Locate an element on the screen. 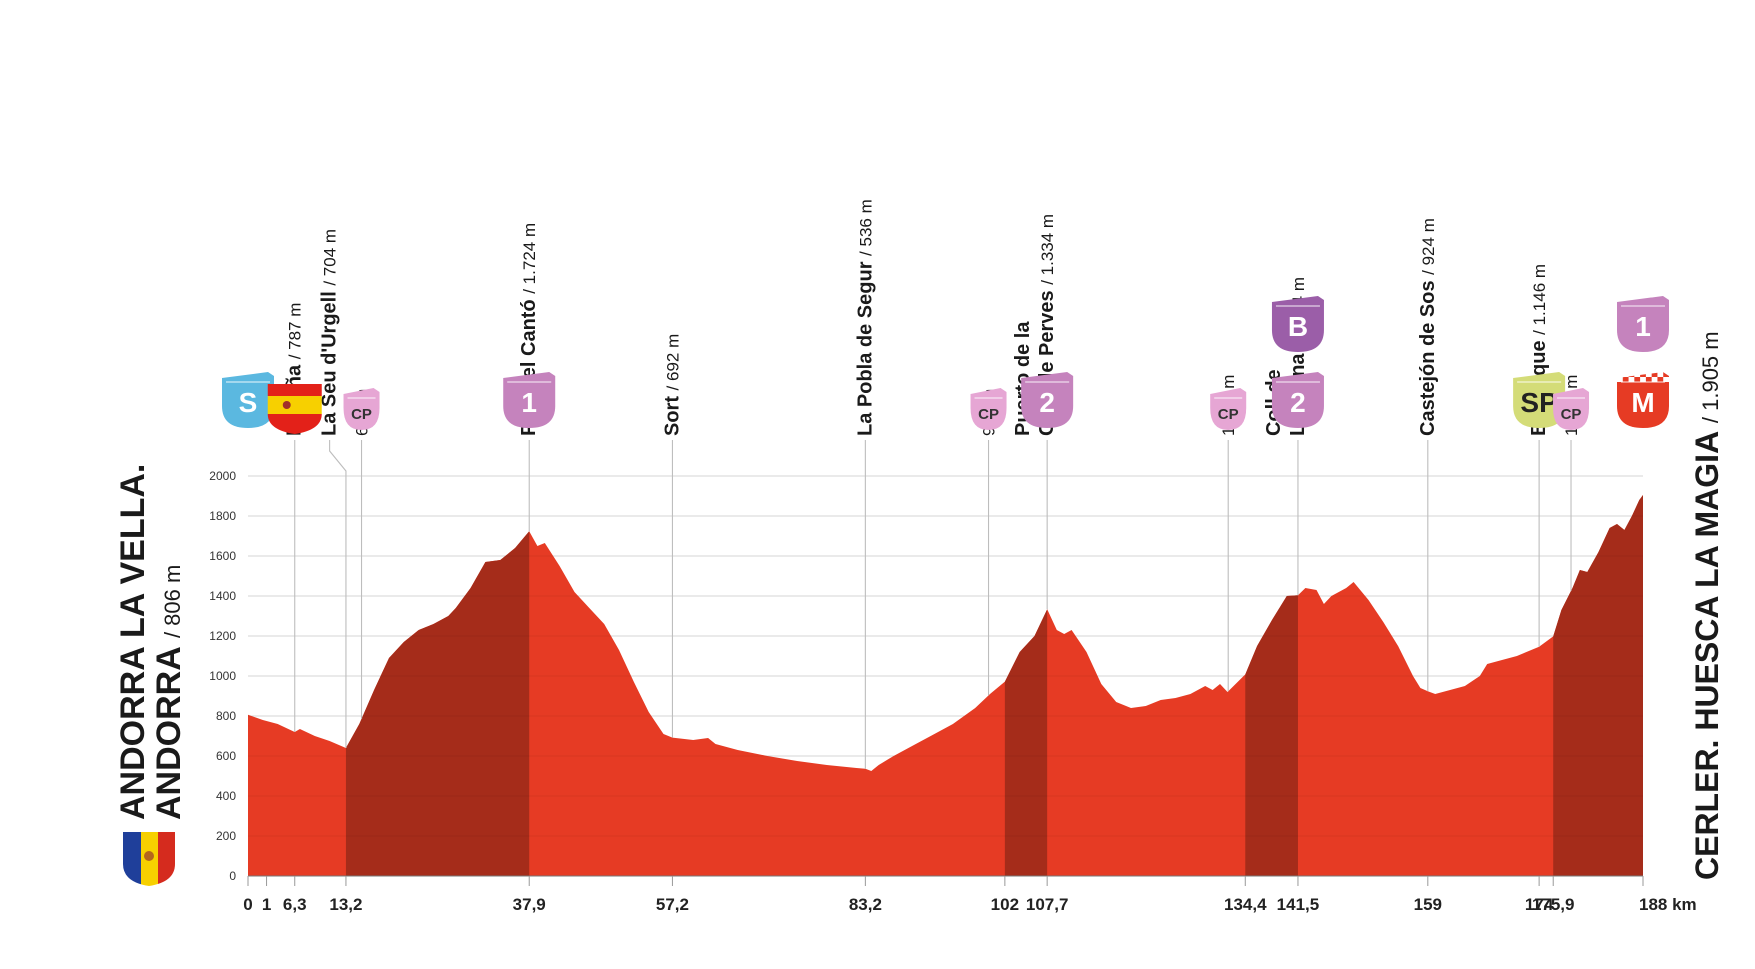 This screenshot has width=1755, height=969. y-tick-label: 1400 is located at coordinates (222, 596).